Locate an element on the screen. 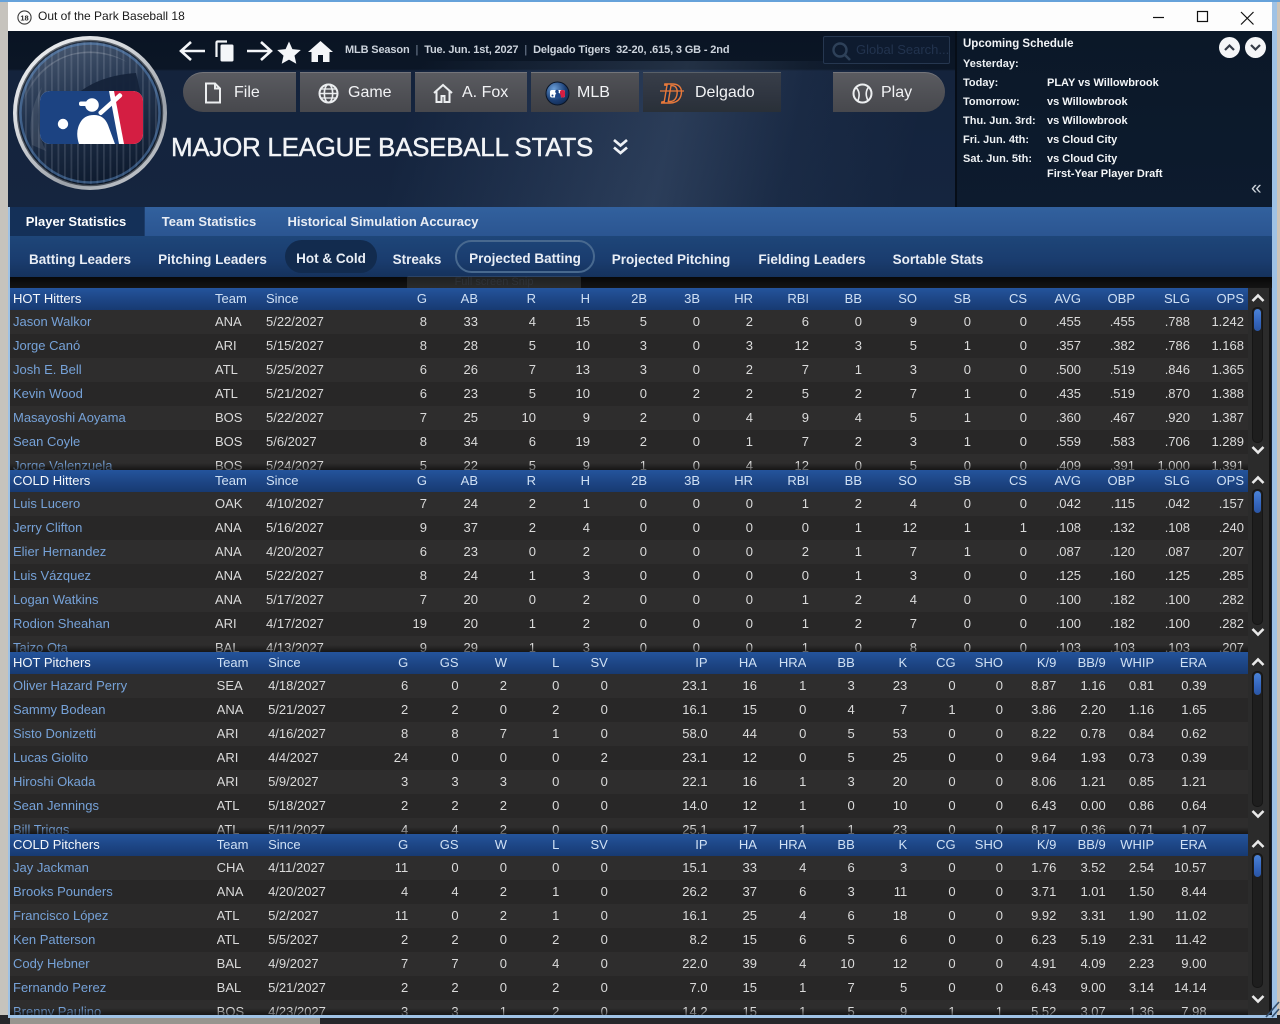 Image resolution: width=1280 pixels, height=1024 pixels. svg-text: 18 is located at coordinates (24, 18).